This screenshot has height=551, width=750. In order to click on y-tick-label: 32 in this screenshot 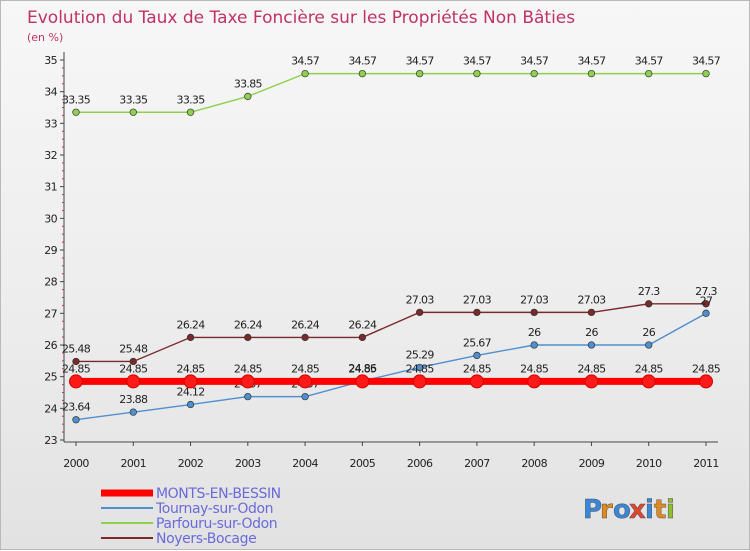, I will do `click(50, 155)`.